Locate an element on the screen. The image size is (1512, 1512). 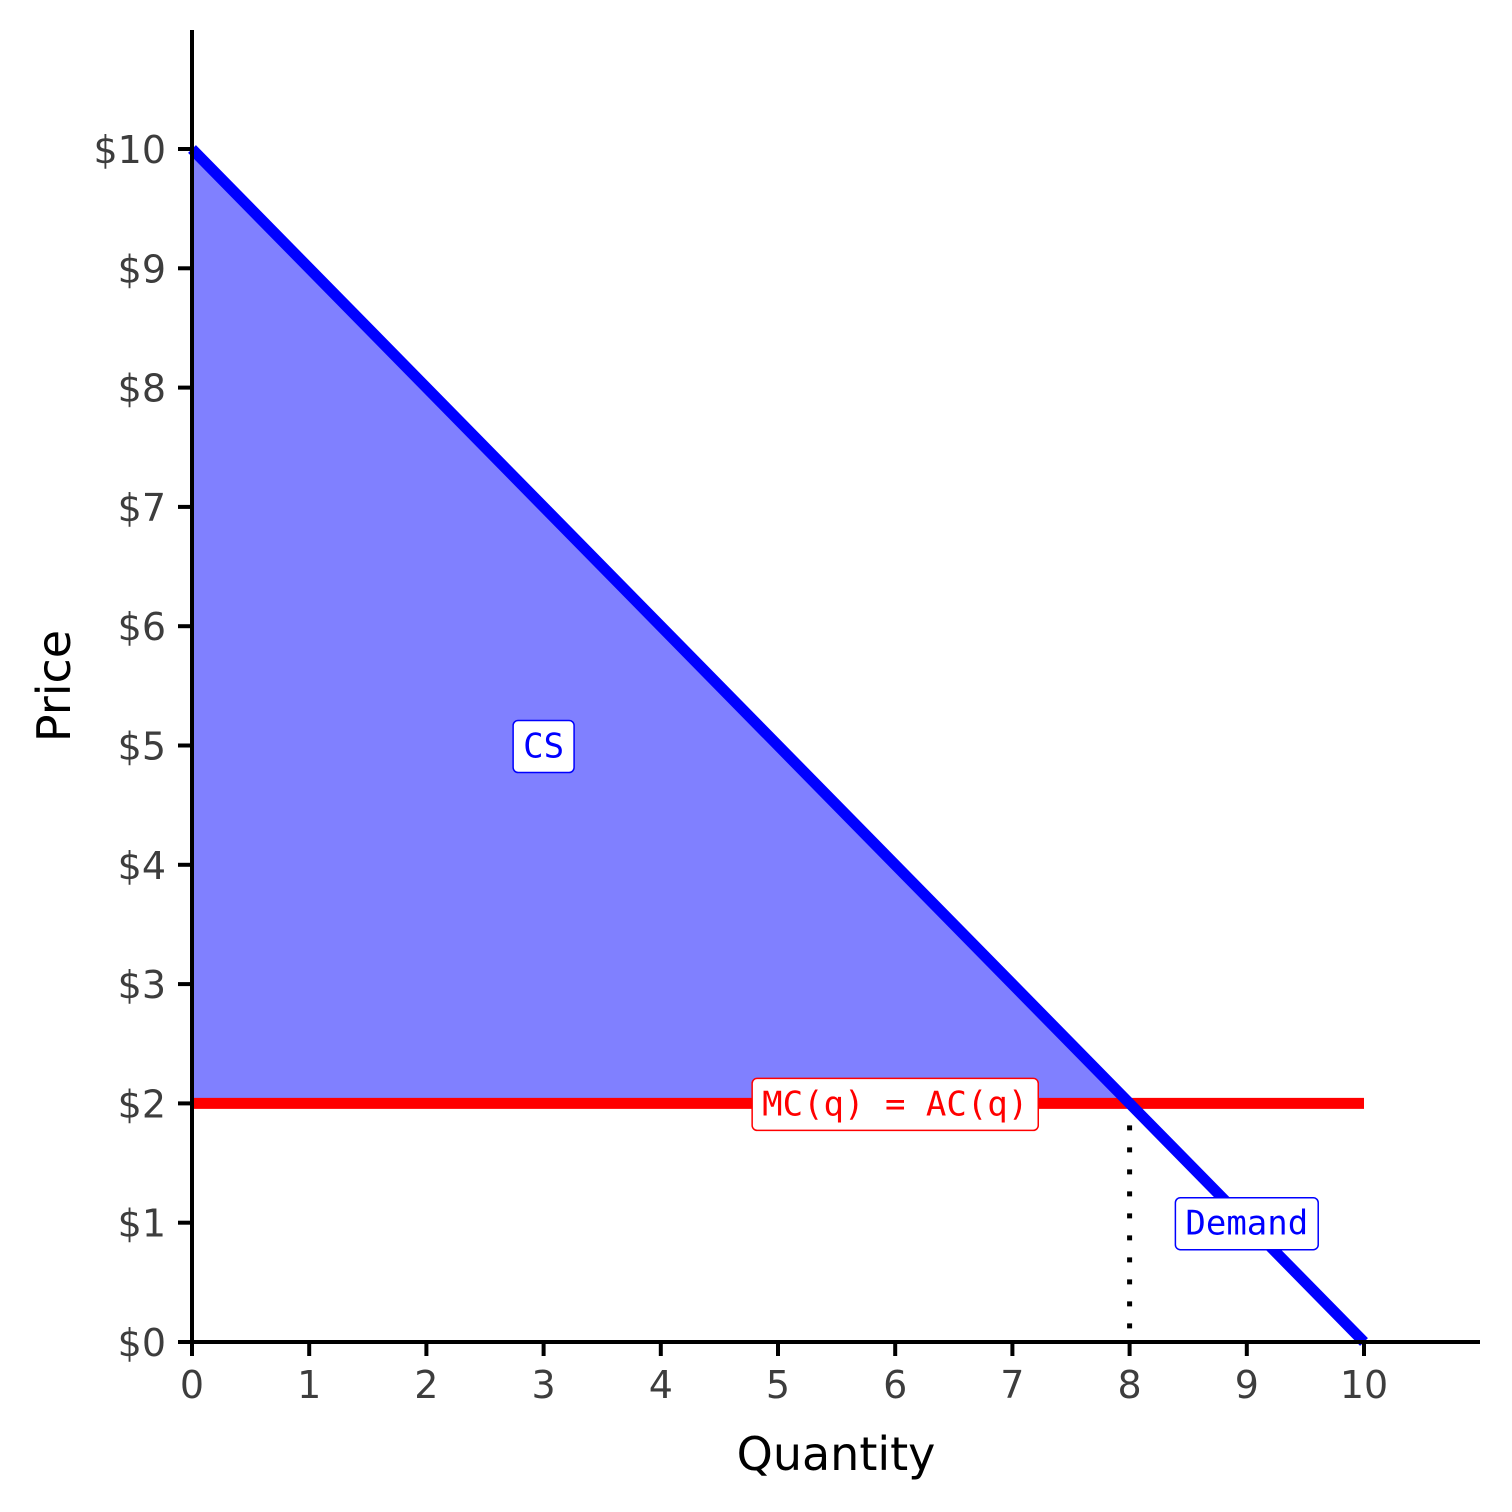
x-tick-label: 10 is located at coordinates (1364, 1385).